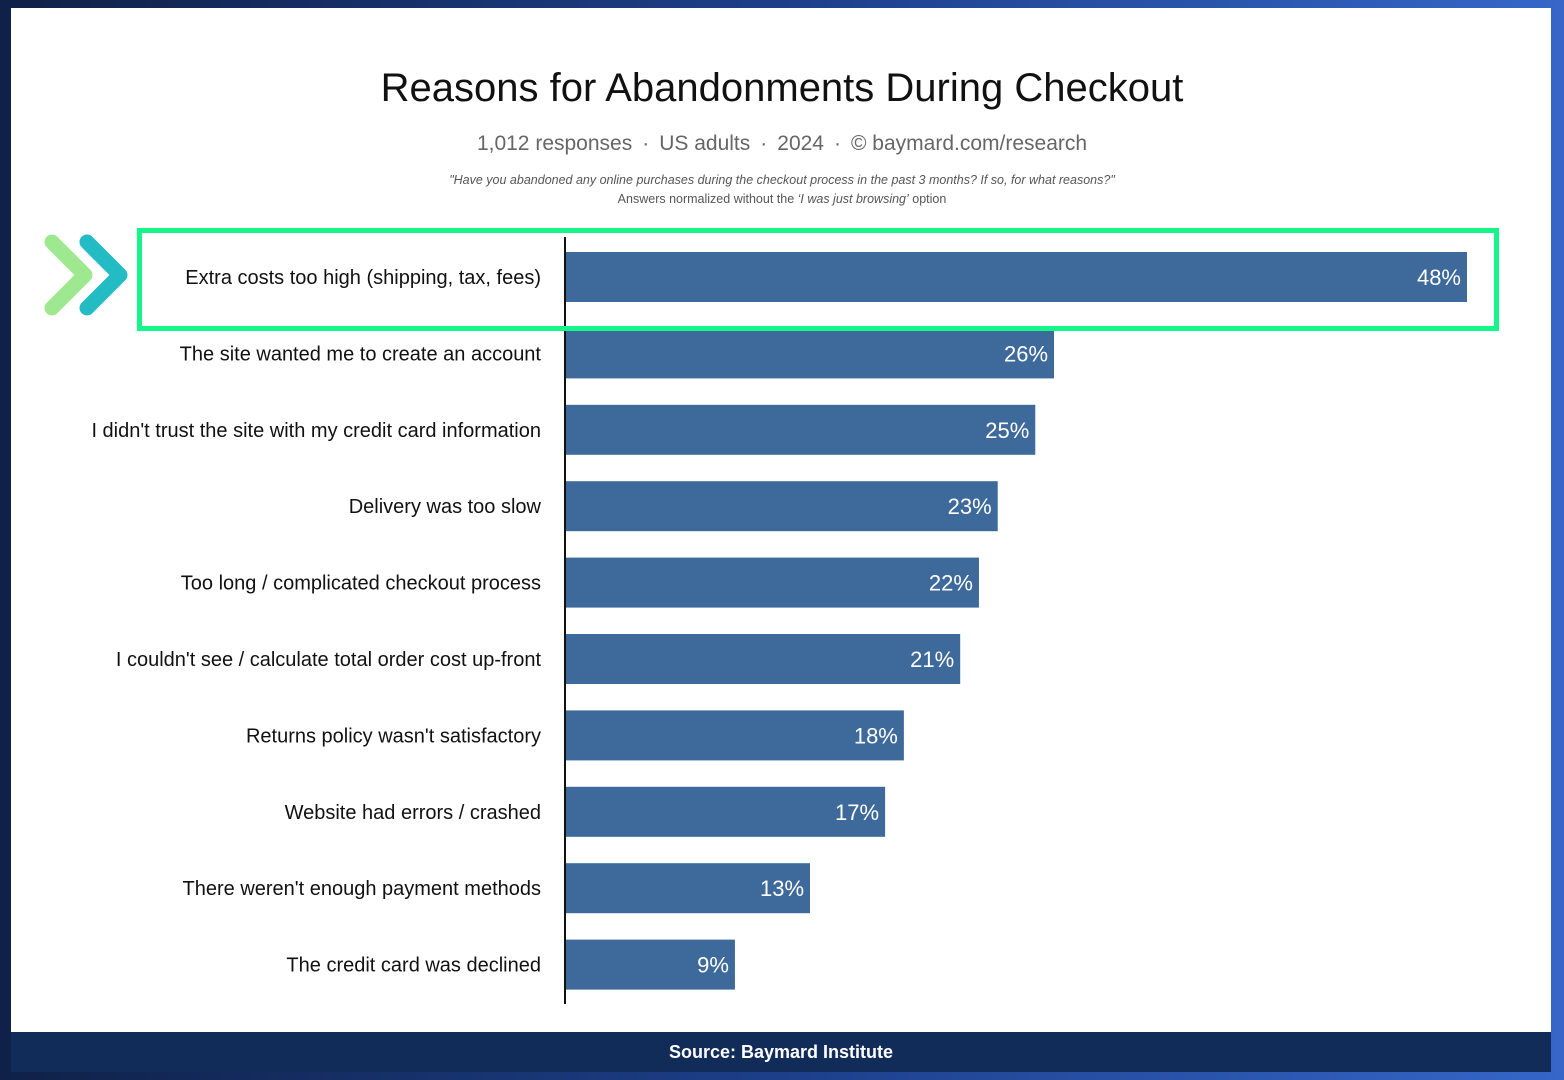 The height and width of the screenshot is (1080, 1564). What do you see at coordinates (1026, 353) in the screenshot?
I see `bar-value-label: 26%` at bounding box center [1026, 353].